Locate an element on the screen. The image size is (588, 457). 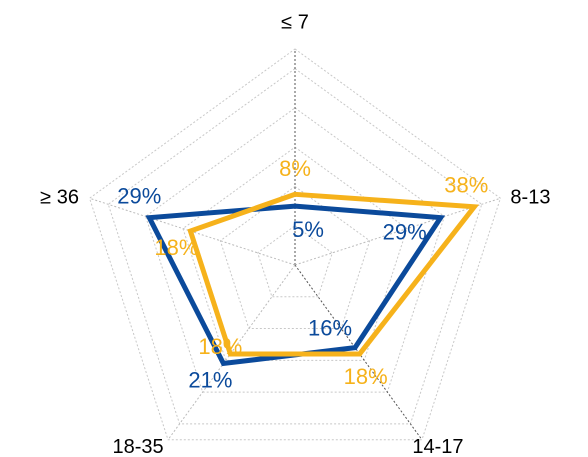
category-label: 18-35 is located at coordinates (137, 446).